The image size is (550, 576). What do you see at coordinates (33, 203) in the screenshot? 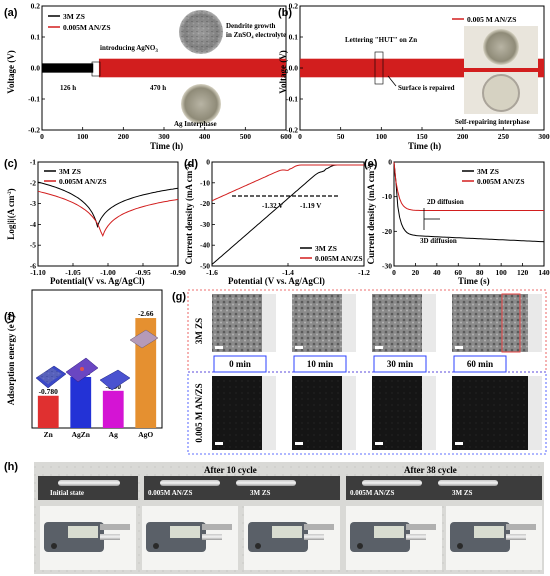
I see `c-ytick-label: -3` at bounding box center [33, 203].